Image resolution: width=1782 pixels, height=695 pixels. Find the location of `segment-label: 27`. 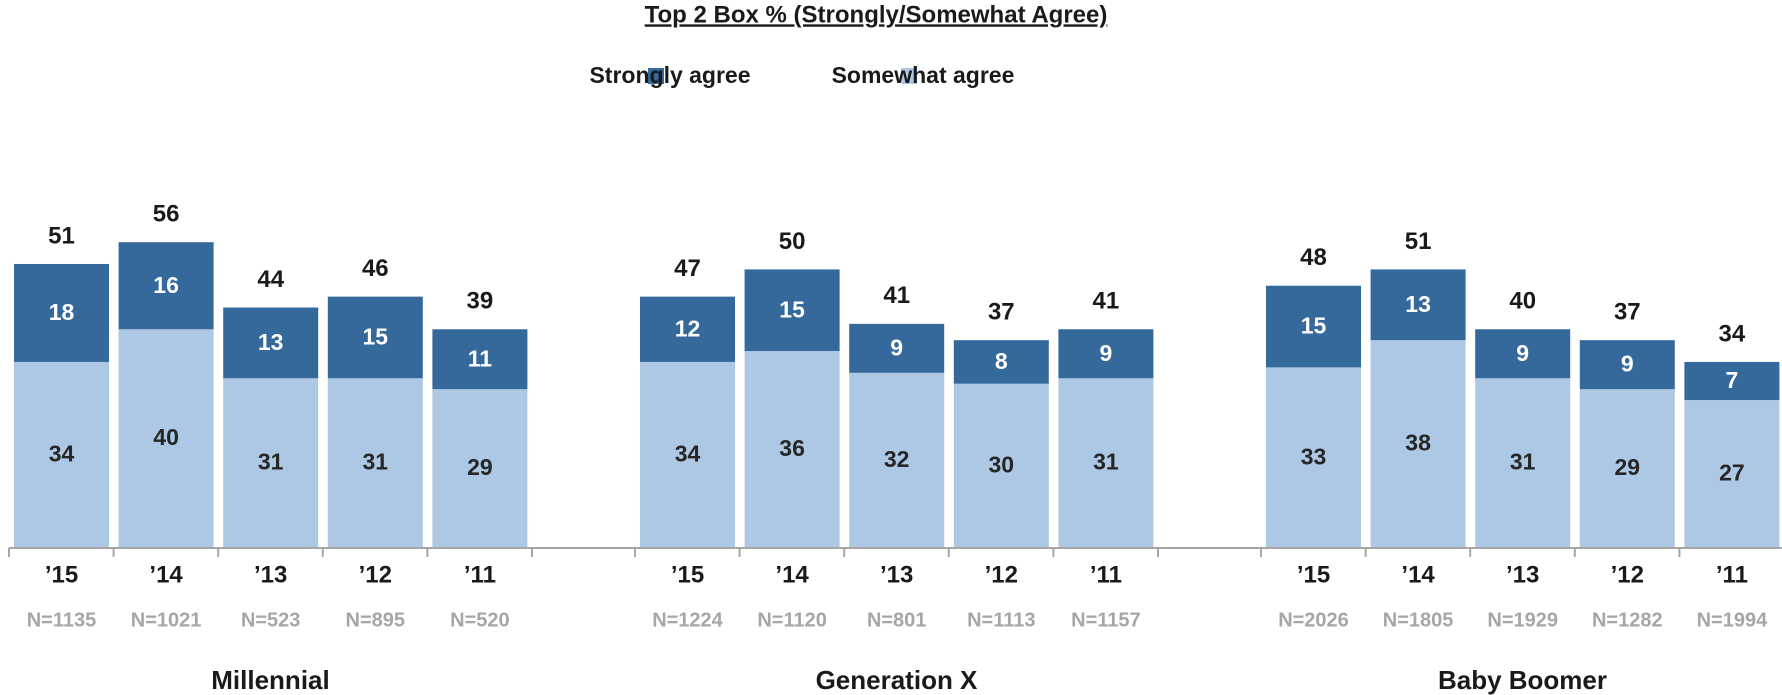

segment-label: 27 is located at coordinates (1732, 473).